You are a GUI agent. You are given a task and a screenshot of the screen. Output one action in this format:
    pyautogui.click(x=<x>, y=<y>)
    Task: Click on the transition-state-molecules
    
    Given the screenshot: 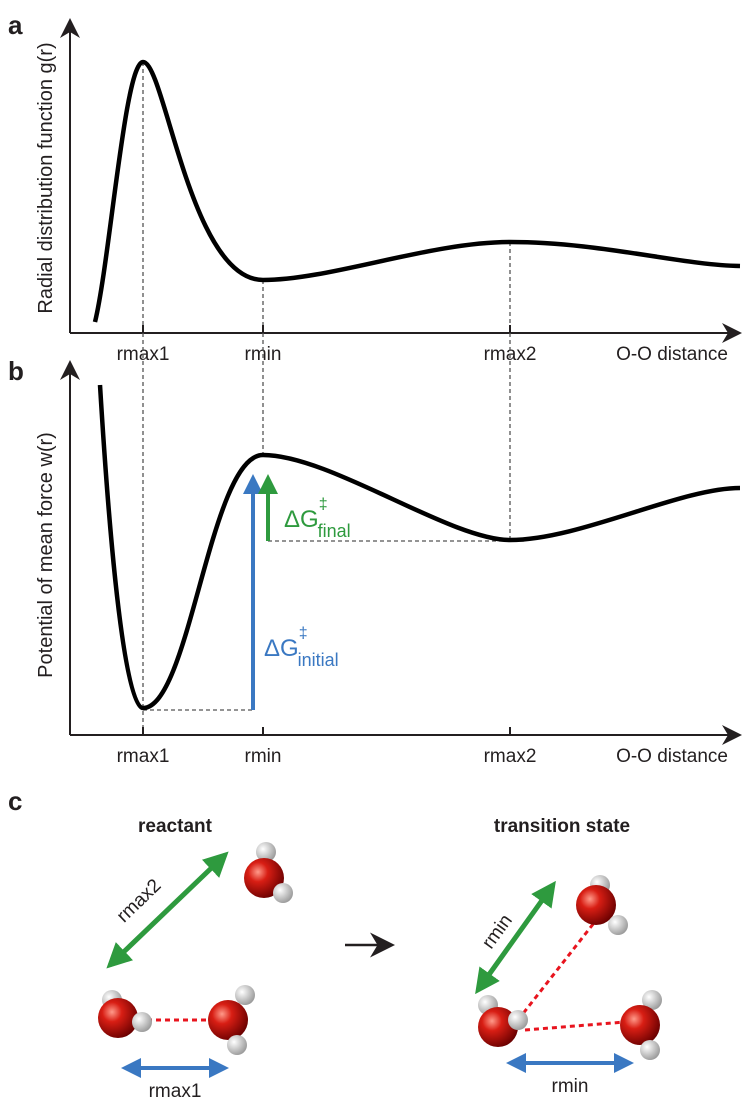 What is the action you would take?
    pyautogui.click(x=568, y=974)
    